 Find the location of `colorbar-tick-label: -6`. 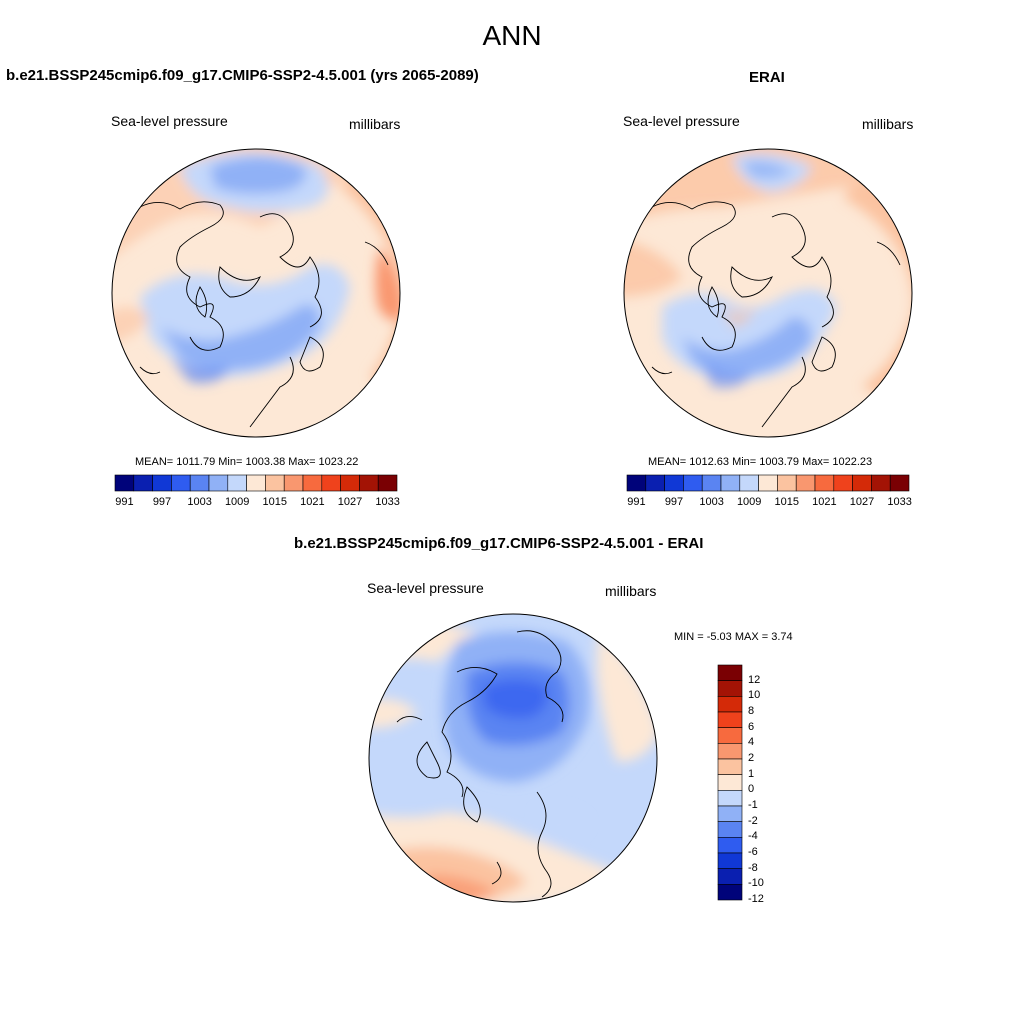

colorbar-tick-label: -6 is located at coordinates (753, 852).